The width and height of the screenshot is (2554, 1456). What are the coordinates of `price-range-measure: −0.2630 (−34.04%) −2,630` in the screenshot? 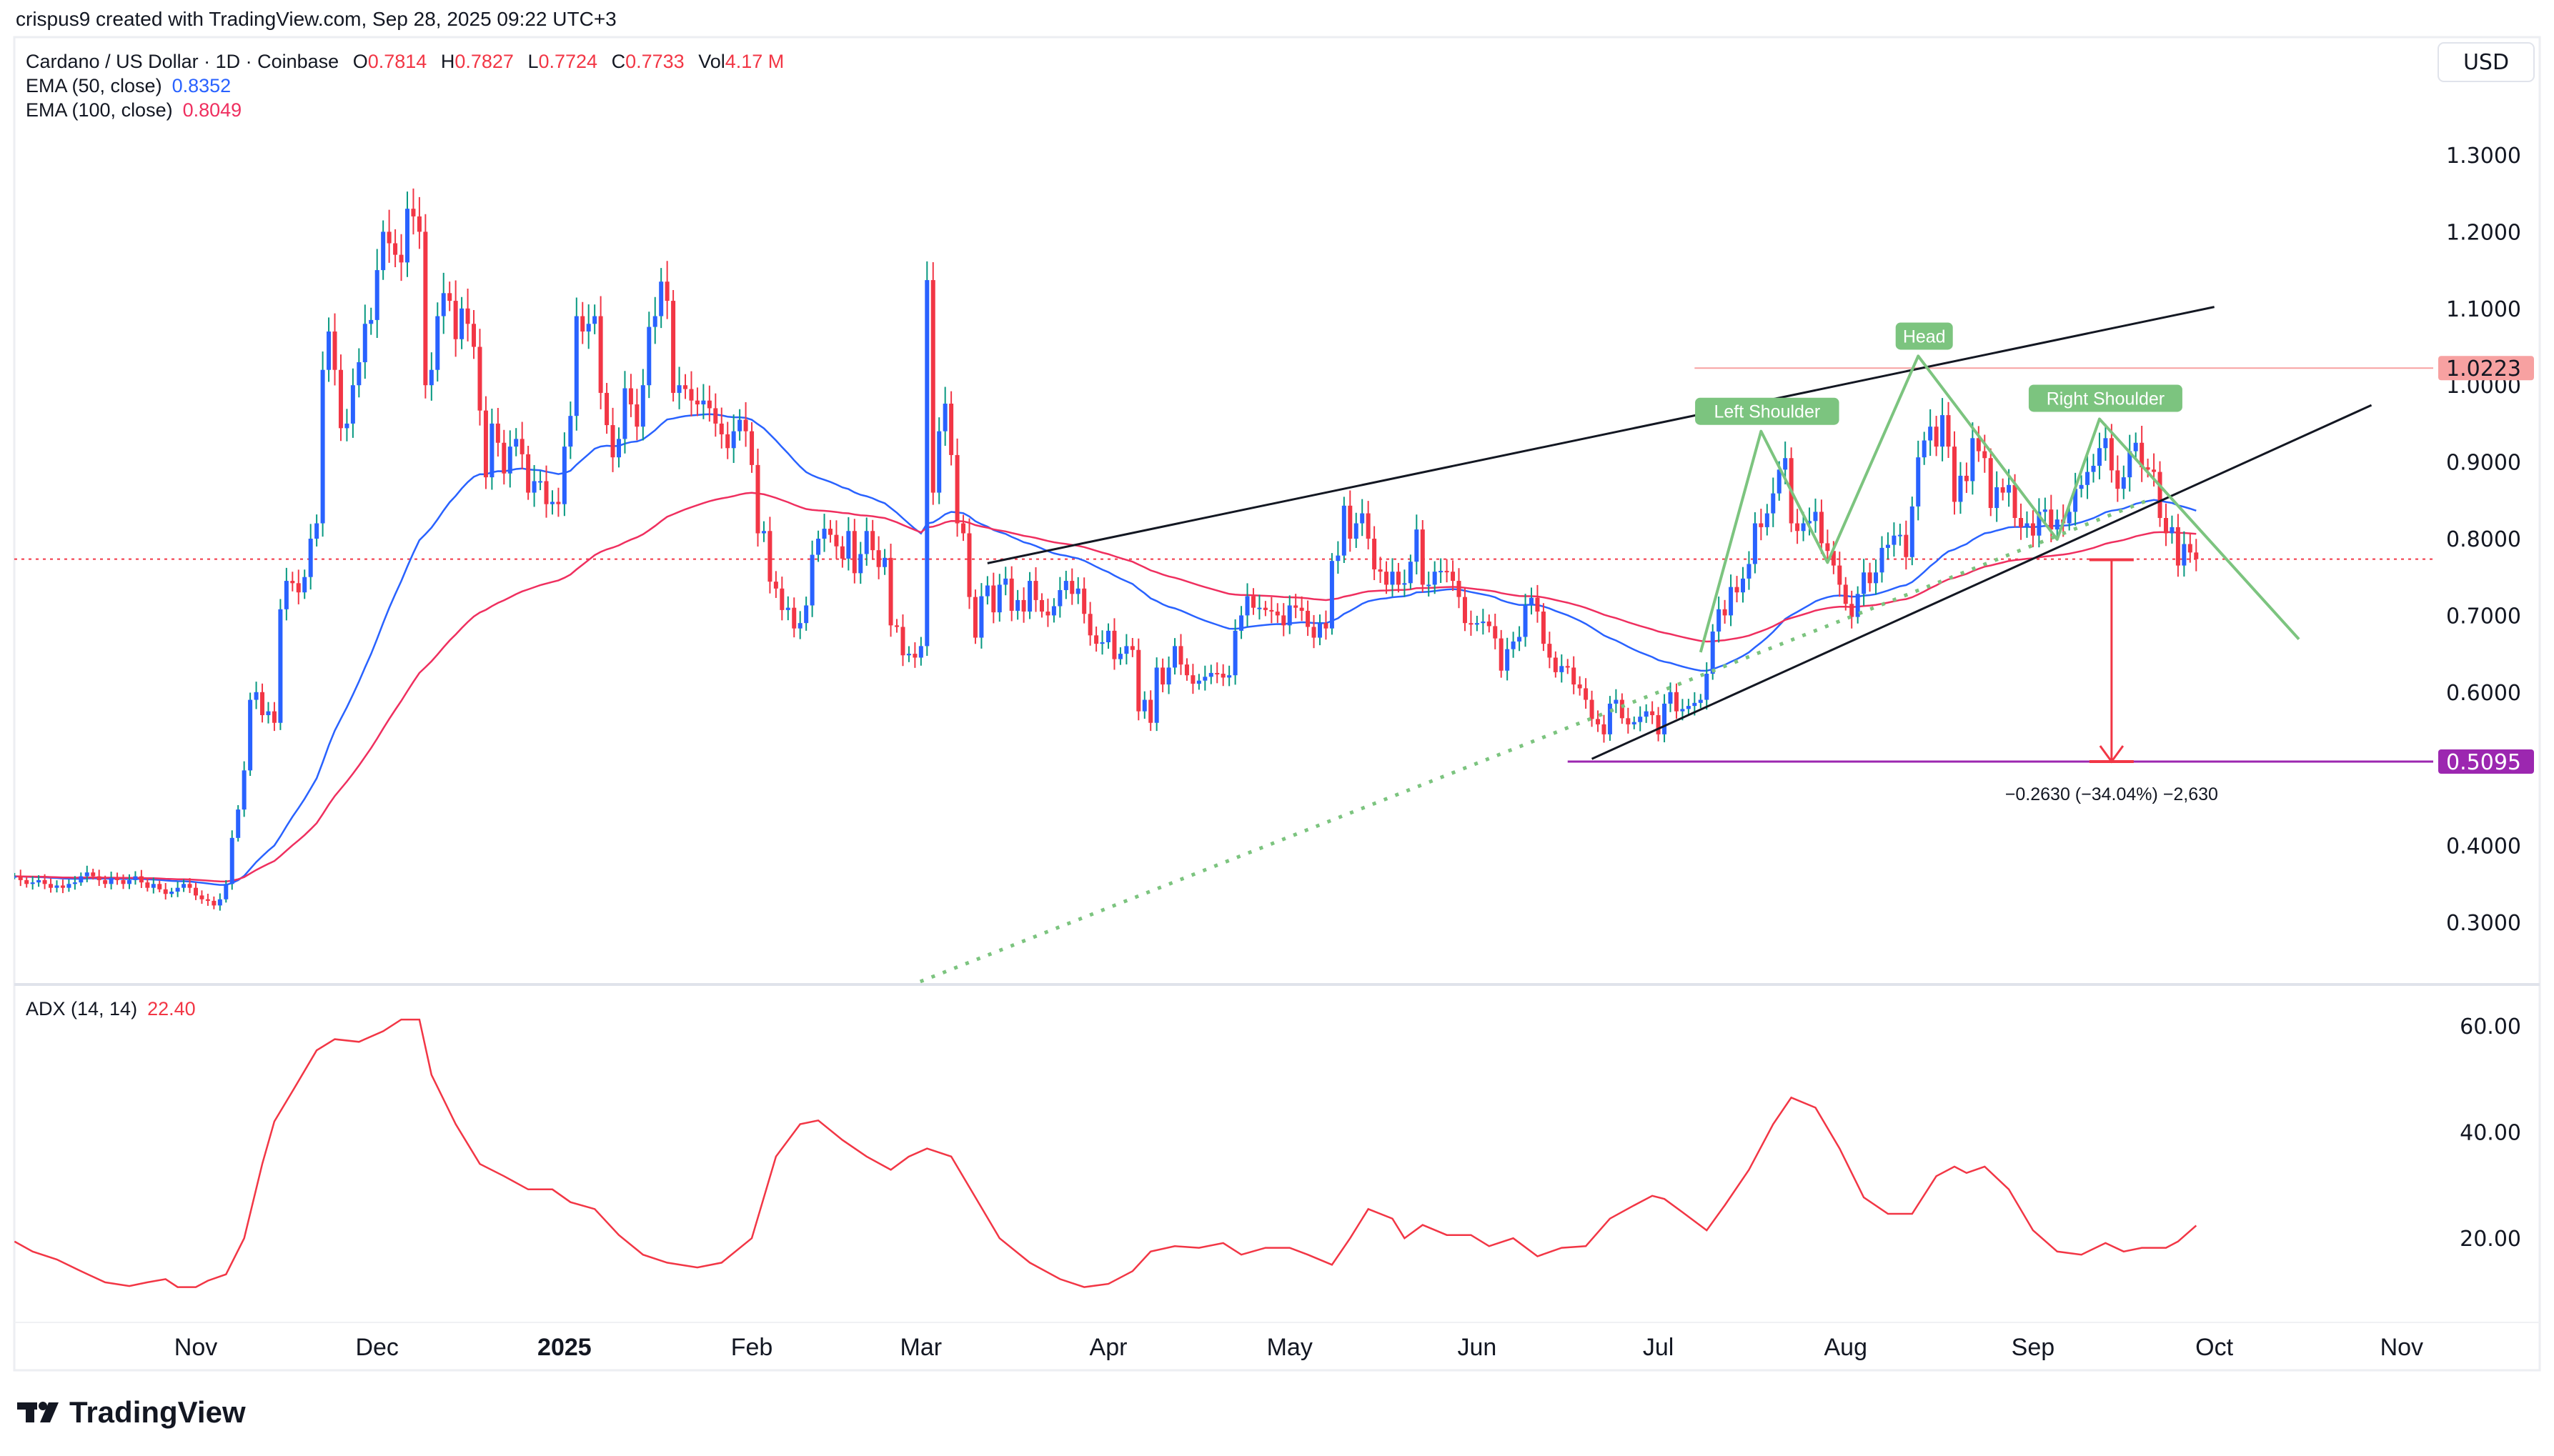 It's located at (2111, 681).